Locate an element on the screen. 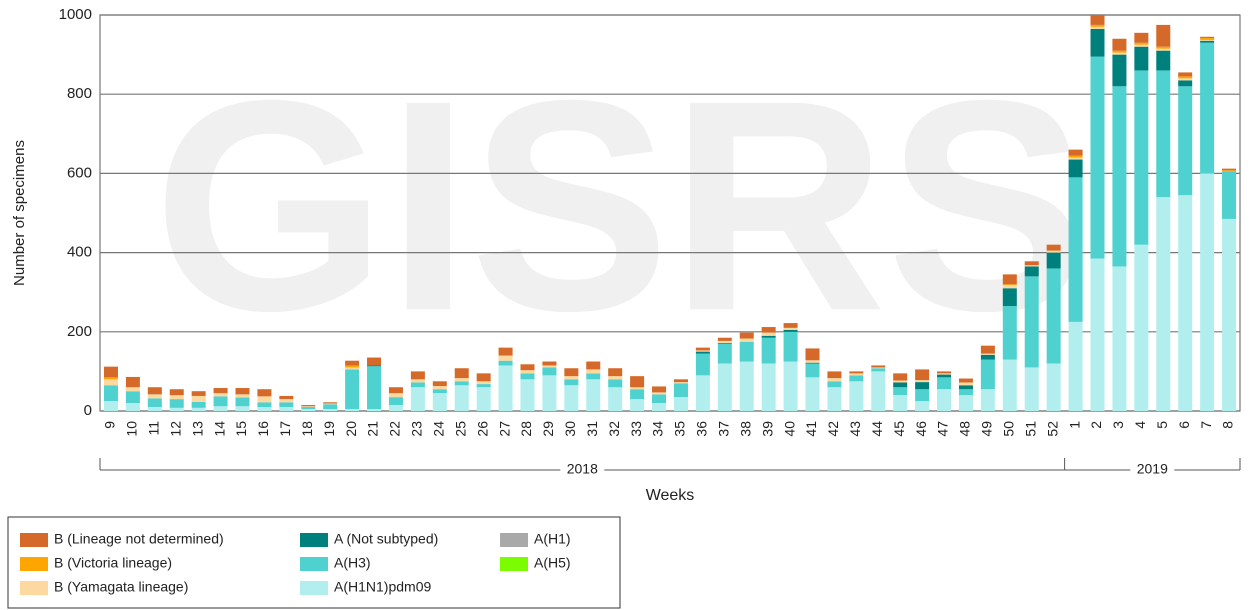 The width and height of the screenshot is (1252, 610). x-tick-label: 23 is located at coordinates (417, 429).